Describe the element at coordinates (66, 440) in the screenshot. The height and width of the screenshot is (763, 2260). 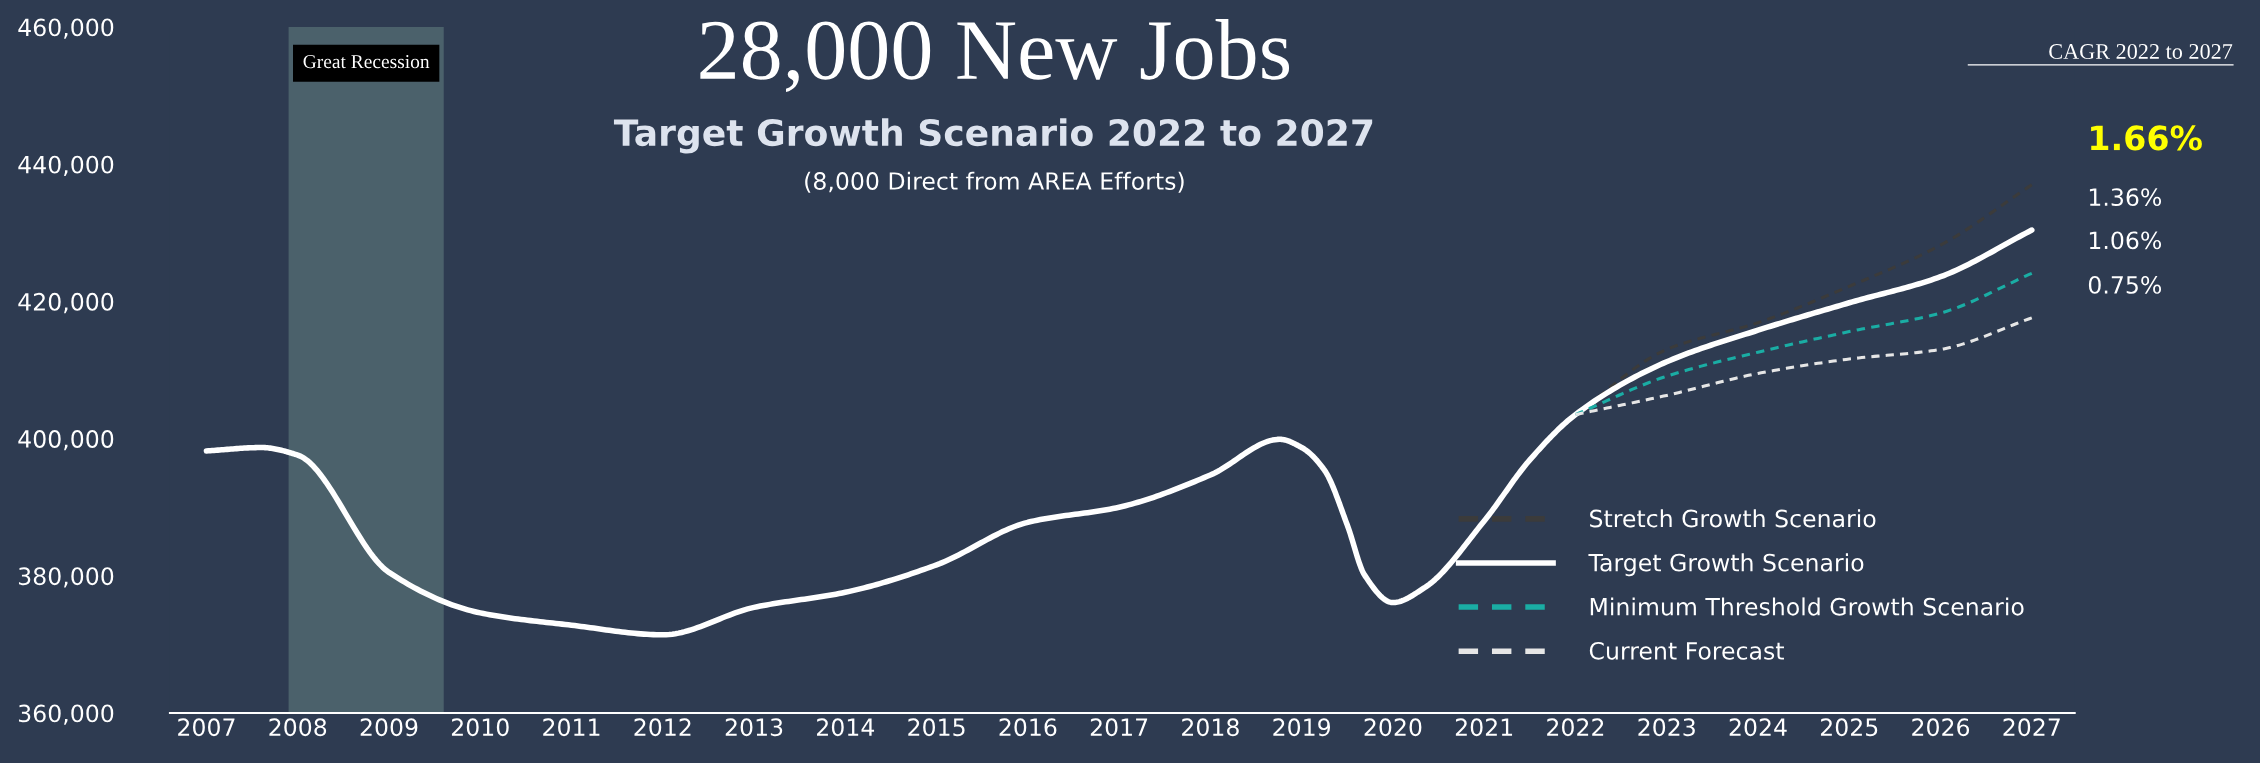
I see `y-tick-label: 400,000` at that location.